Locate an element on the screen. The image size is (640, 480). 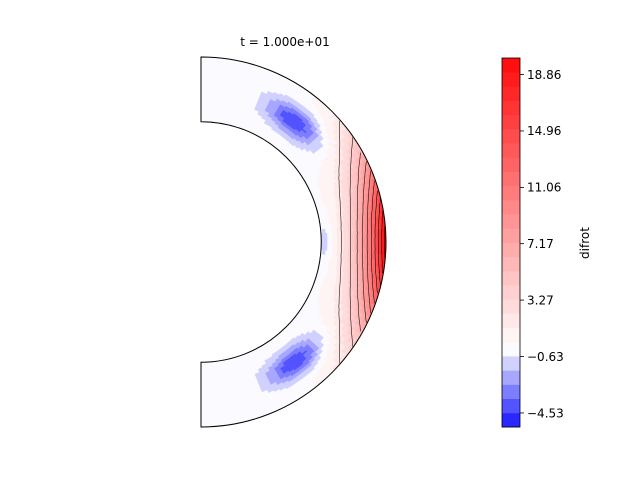
colorbar: −4.53 −0.63 3.27 7.17 11.06 14.96 18.86 difrot is located at coordinates (546, 242).